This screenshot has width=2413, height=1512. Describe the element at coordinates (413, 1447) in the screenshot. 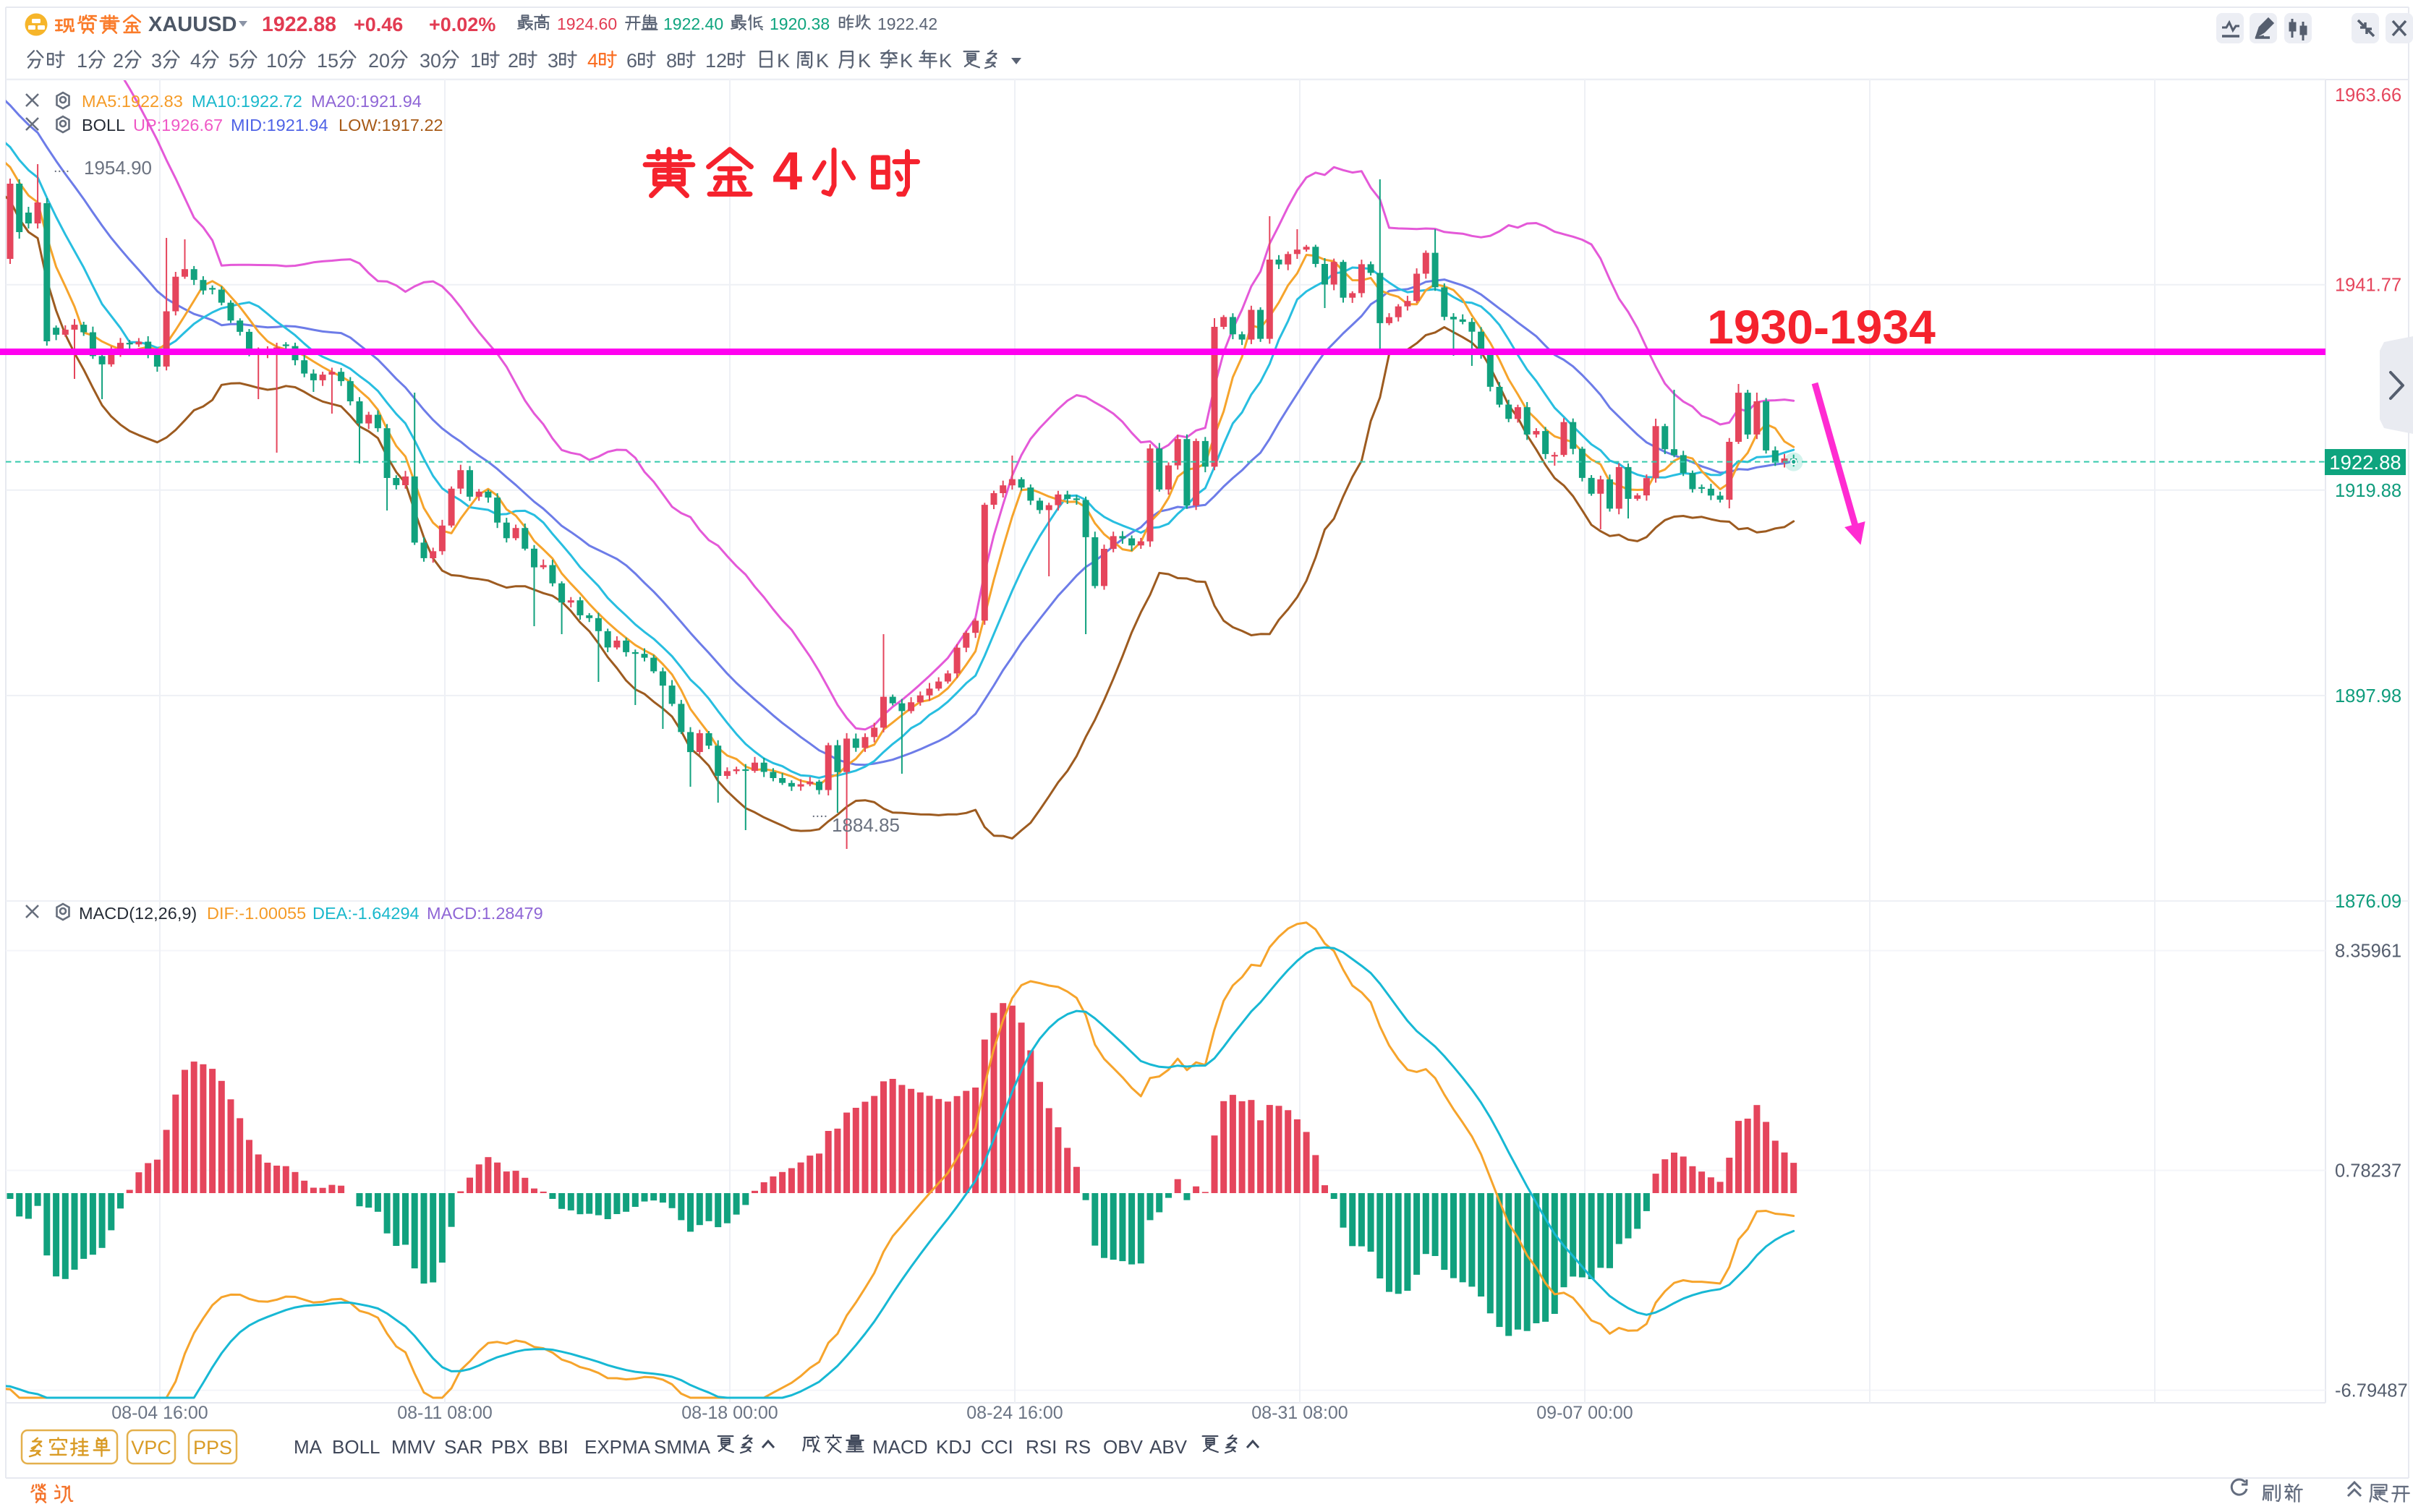

I see `svg-text: MMV` at that location.